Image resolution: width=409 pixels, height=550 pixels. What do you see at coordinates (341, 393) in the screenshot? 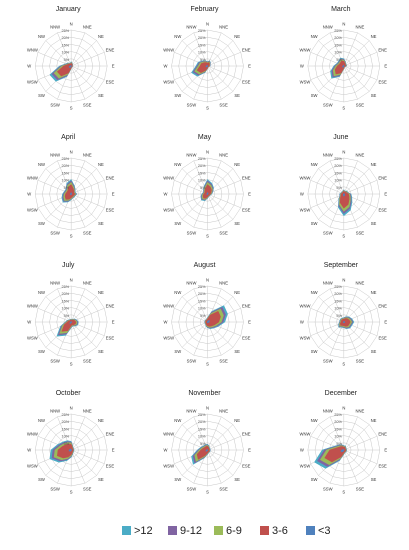
I see `chart-title: December` at bounding box center [341, 393].